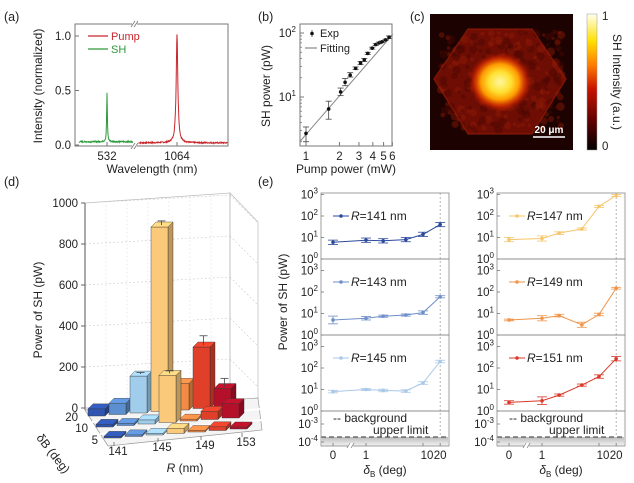 Image resolution: width=634 pixels, height=483 pixels. I want to click on y-tick-label: 10¹, so click(310, 313).